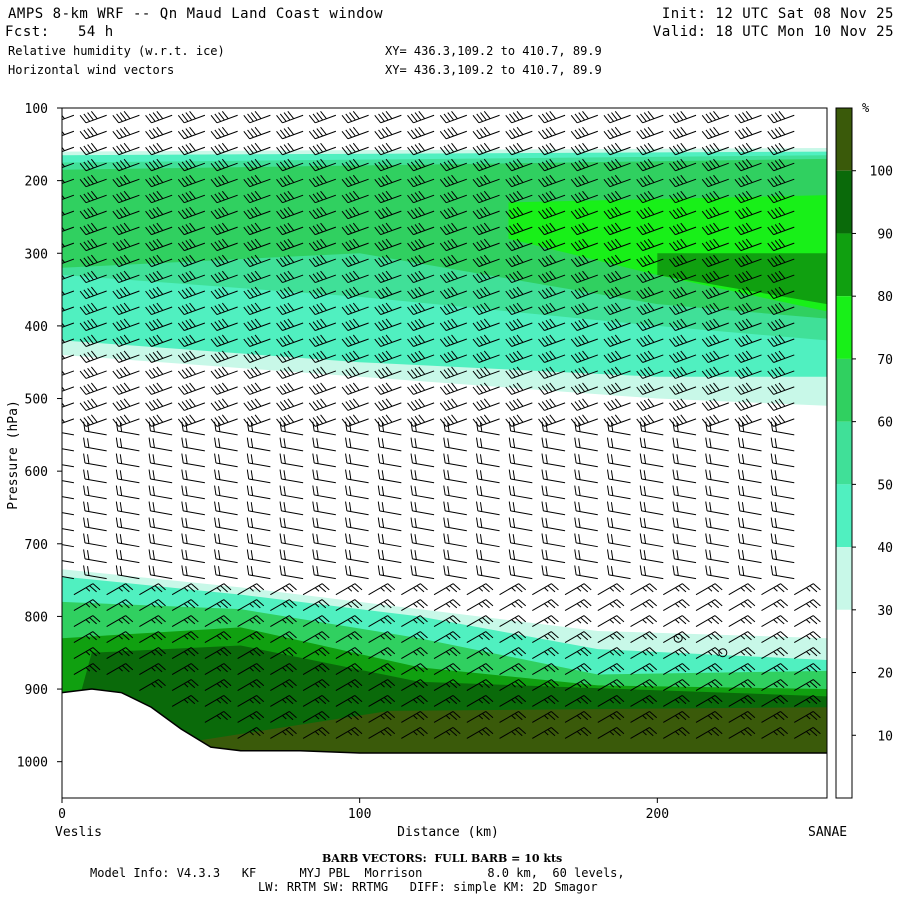 The height and width of the screenshot is (900, 900). What do you see at coordinates (96, 32) in the screenshot?
I see `fcst-value: 54 h` at bounding box center [96, 32].